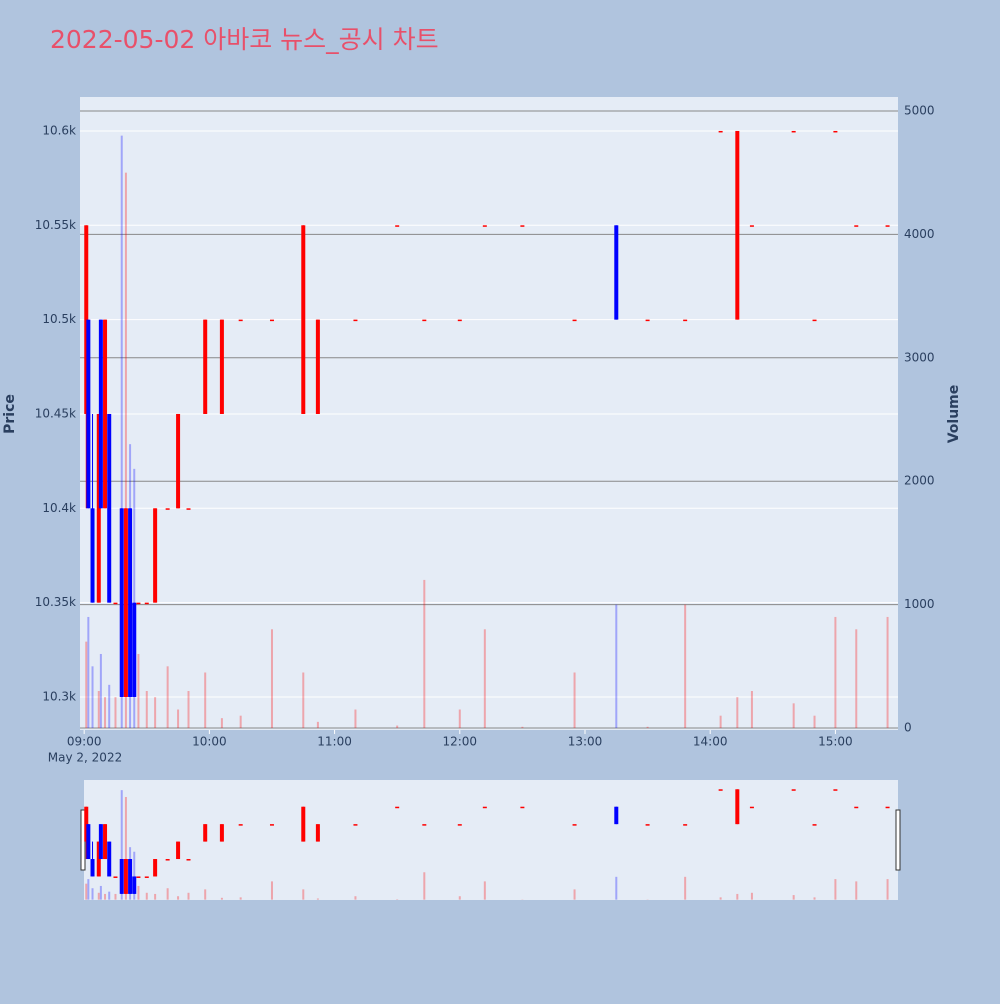 The height and width of the screenshot is (1004, 1000). What do you see at coordinates (55, 413) in the screenshot?
I see `y-tick-label: 10.45k` at bounding box center [55, 413].